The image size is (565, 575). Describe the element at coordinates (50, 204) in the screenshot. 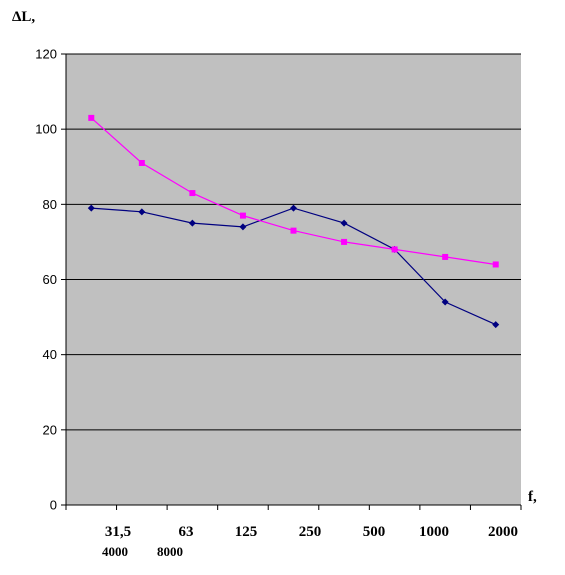

I see `y-tick-label: 80` at that location.